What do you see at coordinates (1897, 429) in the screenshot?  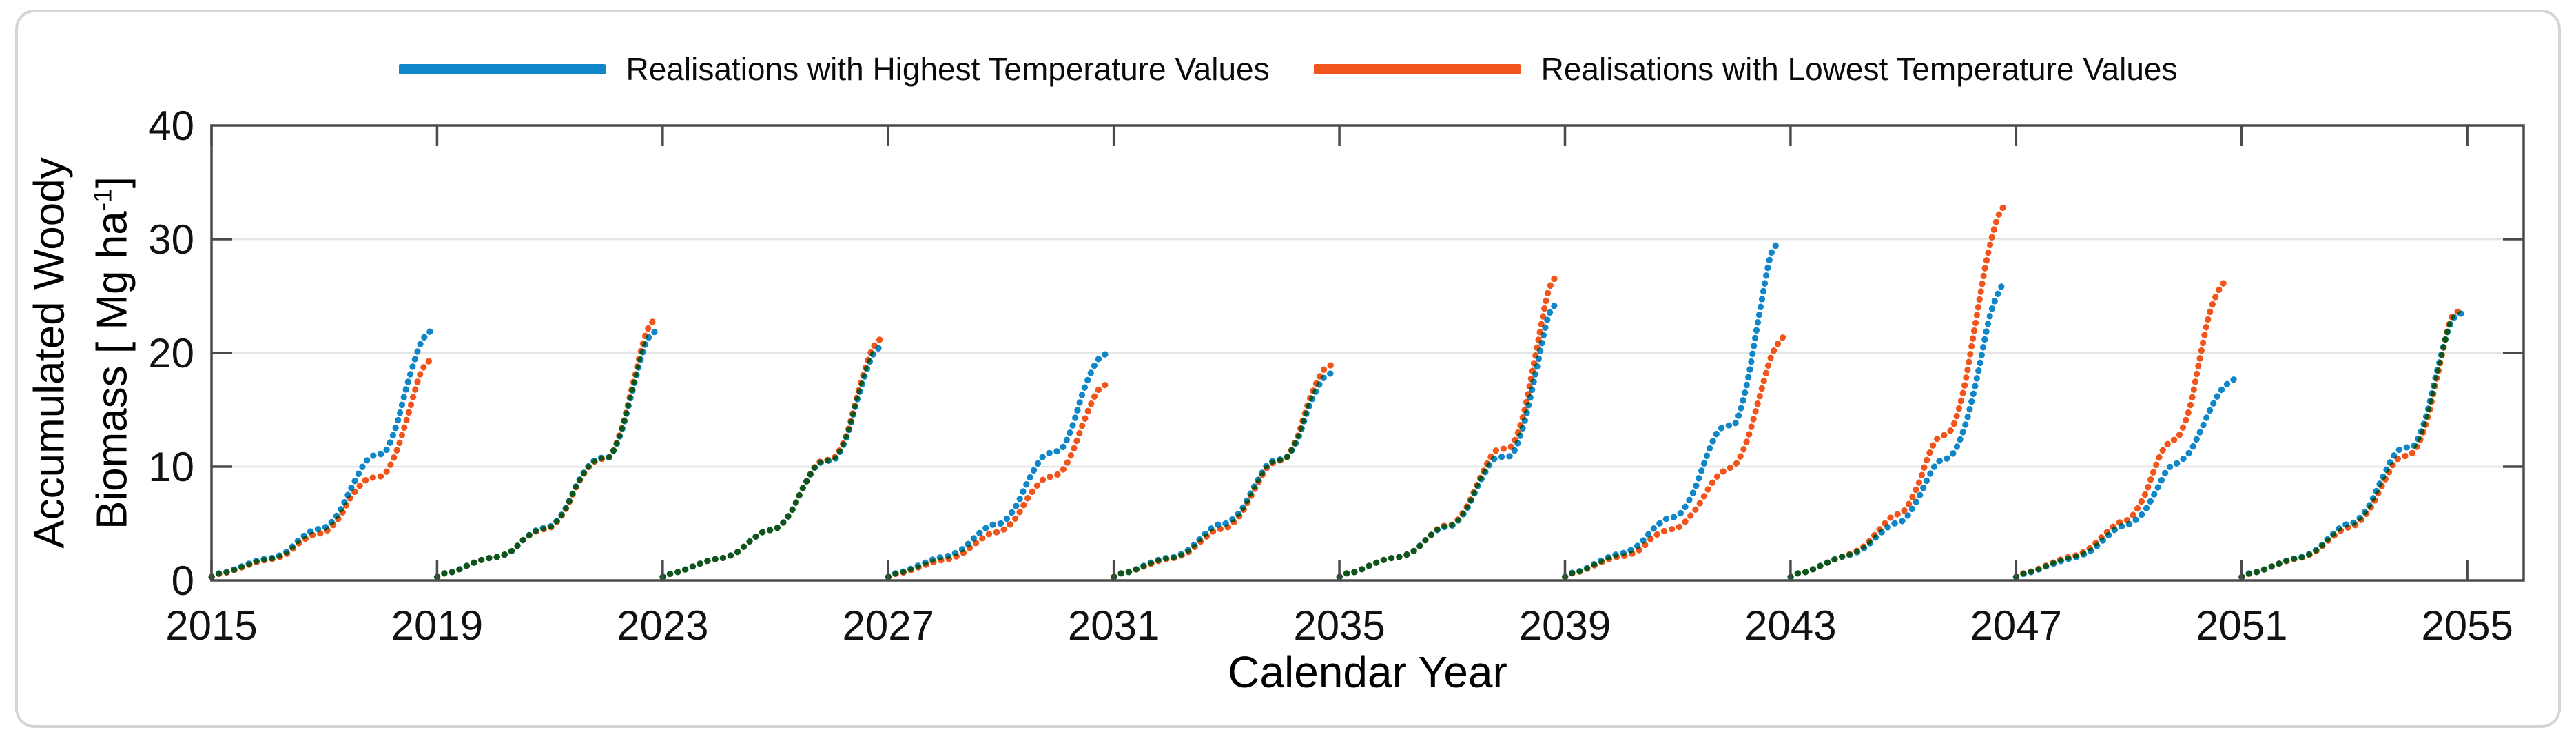 I see `series-highest-cycle-2043` at bounding box center [1897, 429].